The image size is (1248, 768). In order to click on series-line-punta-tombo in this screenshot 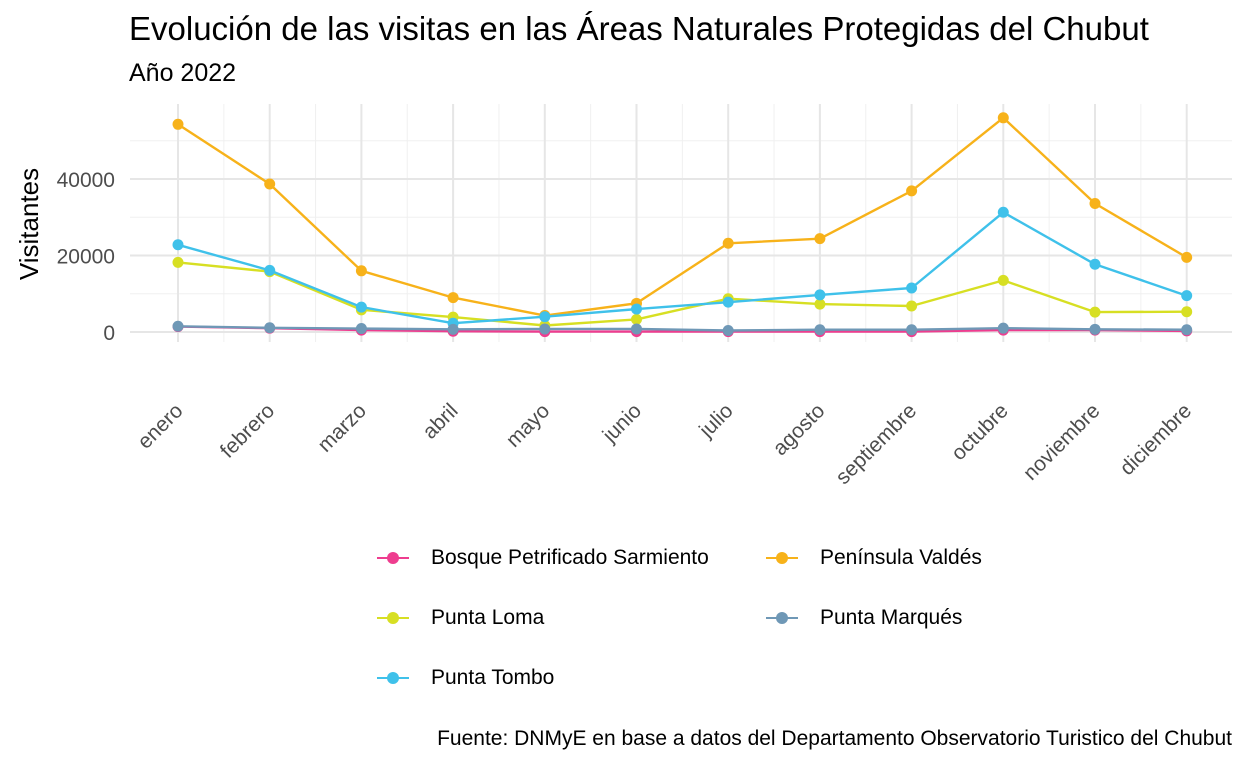, I will do `click(682, 268)`.